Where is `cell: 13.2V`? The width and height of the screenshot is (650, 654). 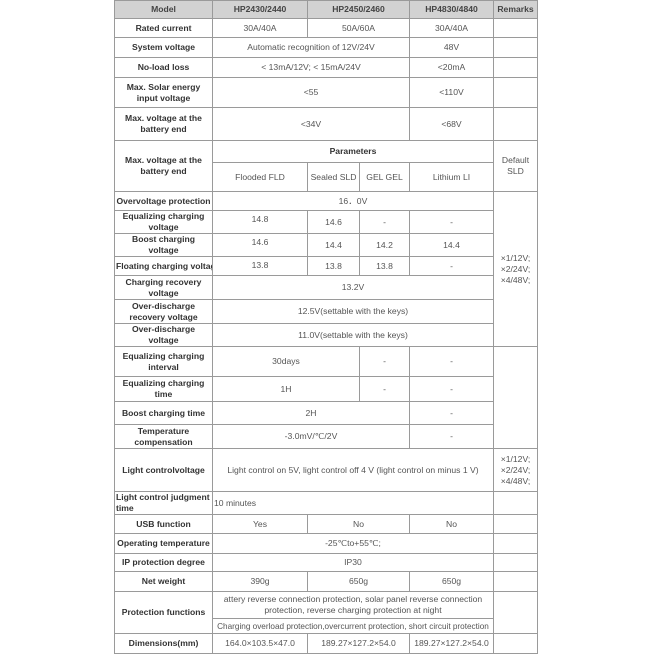
cell: 13.2V is located at coordinates (353, 287).